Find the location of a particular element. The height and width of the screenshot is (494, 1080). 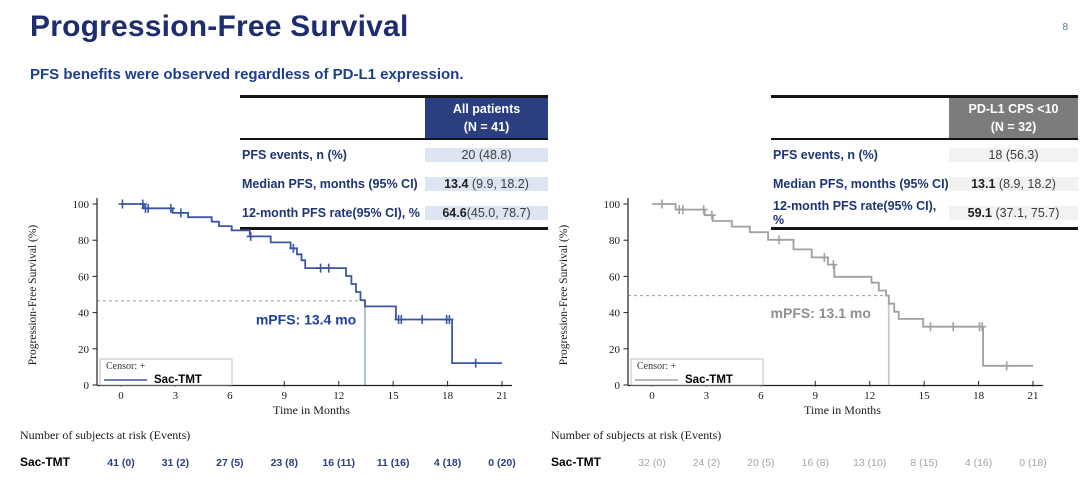

table-header-row: All patients (N = 41) is located at coordinates (394, 119).